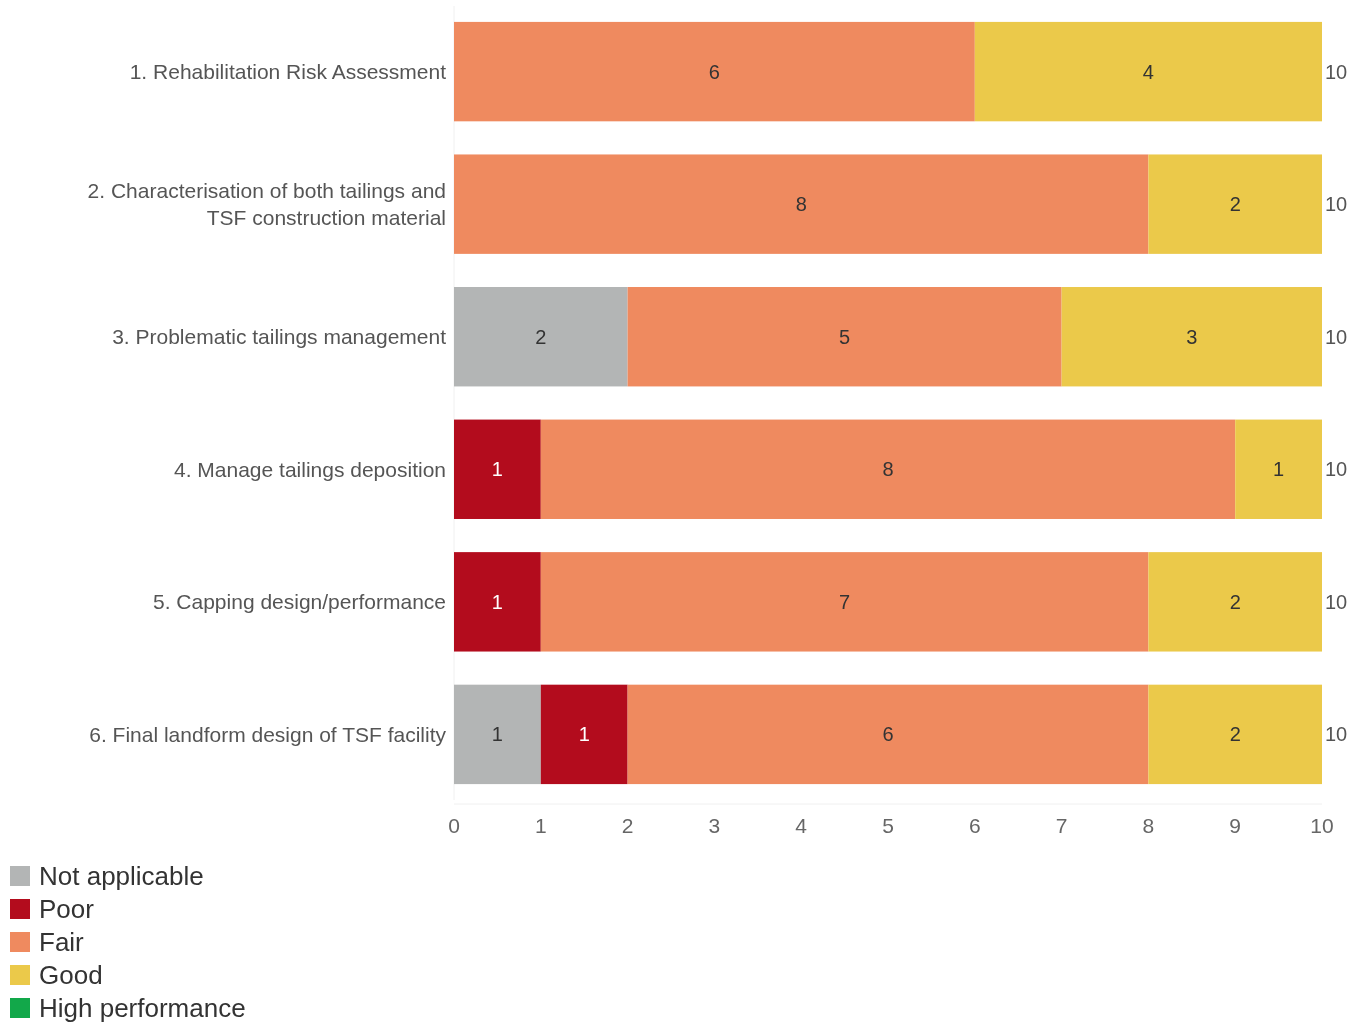  Describe the element at coordinates (627, 826) in the screenshot. I see `x-tick-label: 2` at that location.